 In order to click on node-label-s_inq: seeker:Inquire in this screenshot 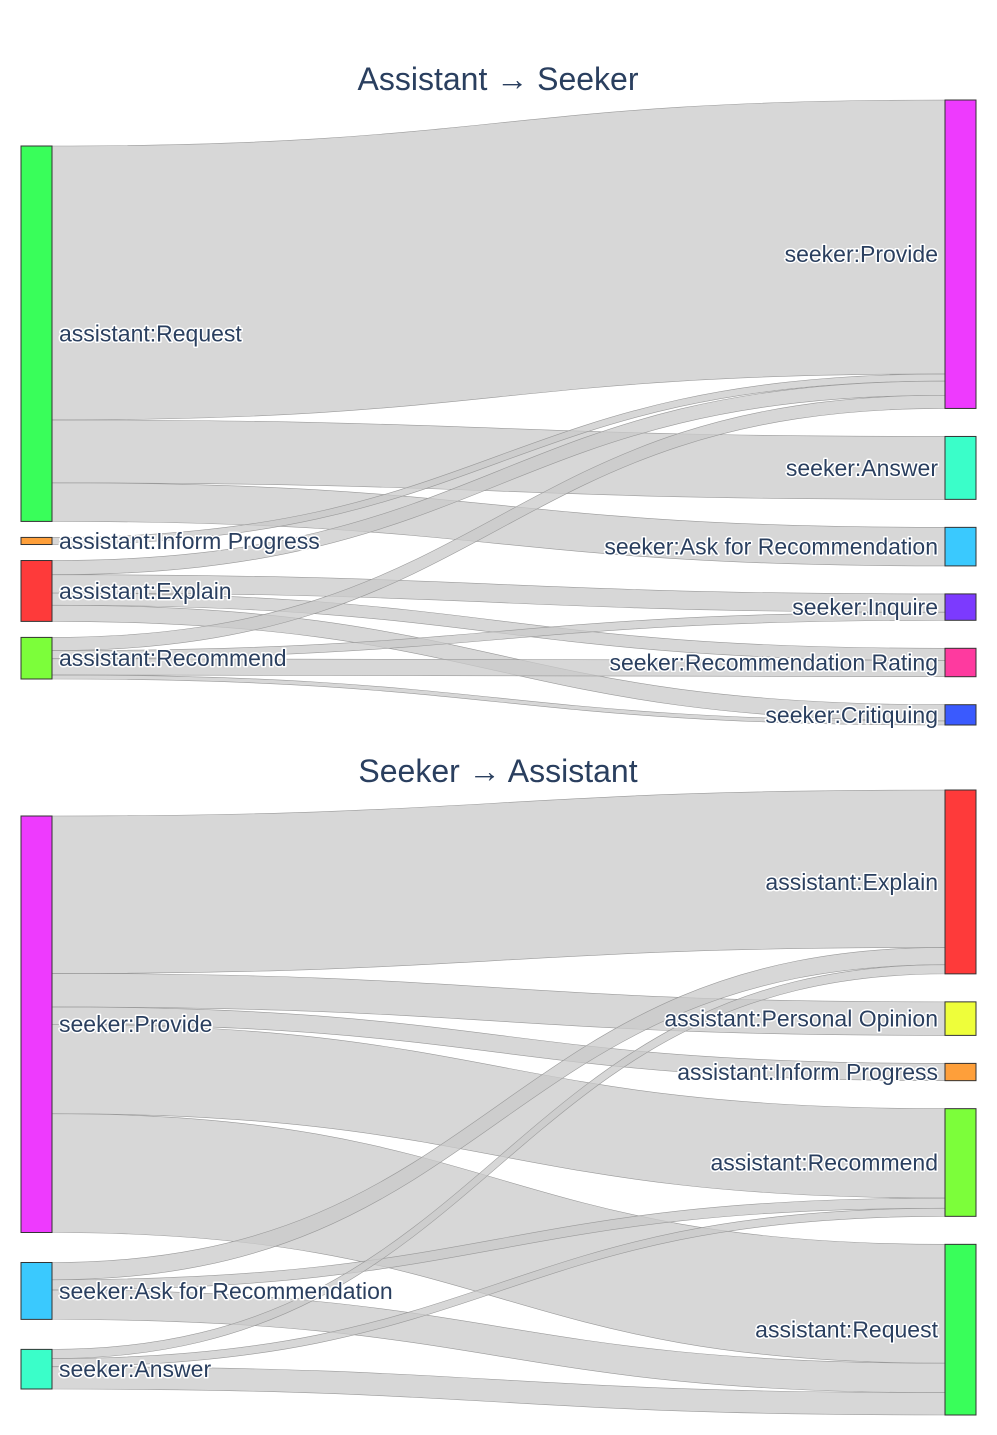, I will do `click(865, 607)`.